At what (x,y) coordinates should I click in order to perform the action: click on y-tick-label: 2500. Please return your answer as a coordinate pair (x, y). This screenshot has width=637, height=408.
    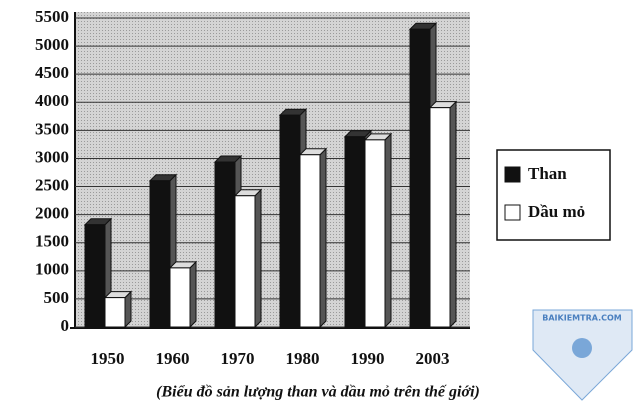
    Looking at the image, I should click on (52, 184).